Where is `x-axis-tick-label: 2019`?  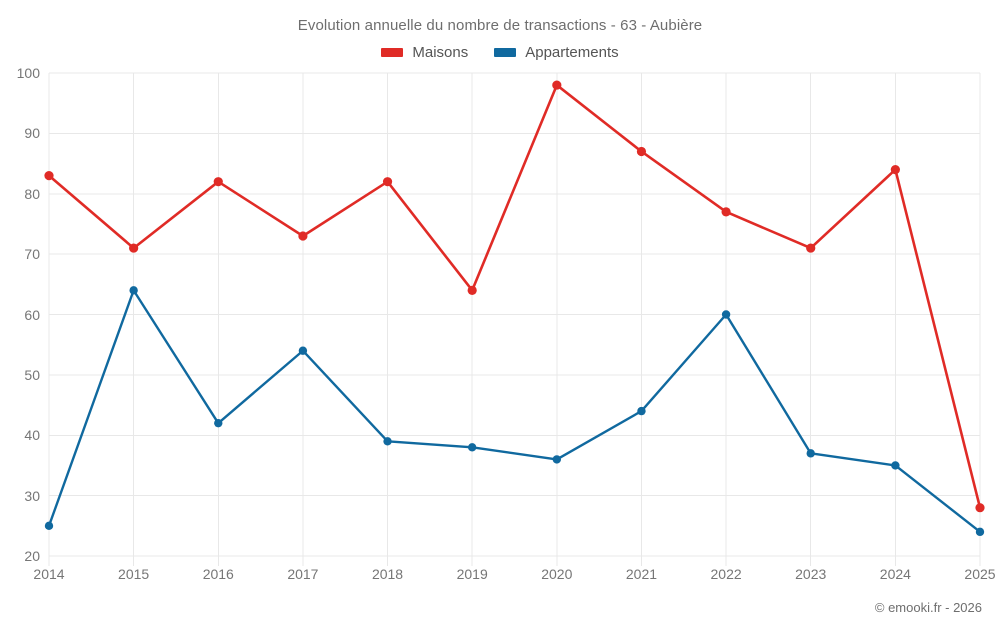 x-axis-tick-label: 2019 is located at coordinates (472, 574).